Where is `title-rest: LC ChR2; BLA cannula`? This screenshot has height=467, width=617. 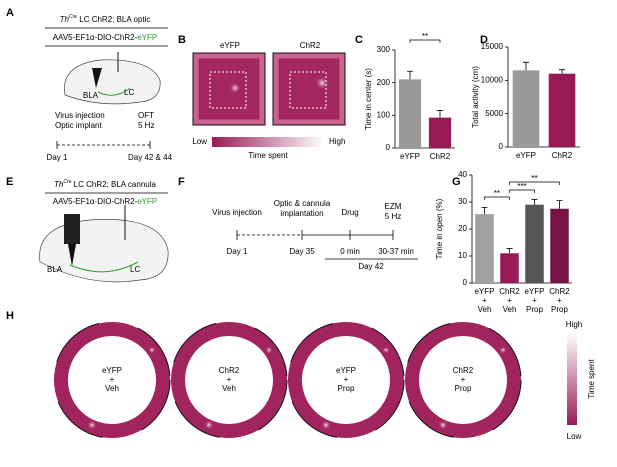 title-rest: LC ChR2; BLA cannula is located at coordinates (113, 184).